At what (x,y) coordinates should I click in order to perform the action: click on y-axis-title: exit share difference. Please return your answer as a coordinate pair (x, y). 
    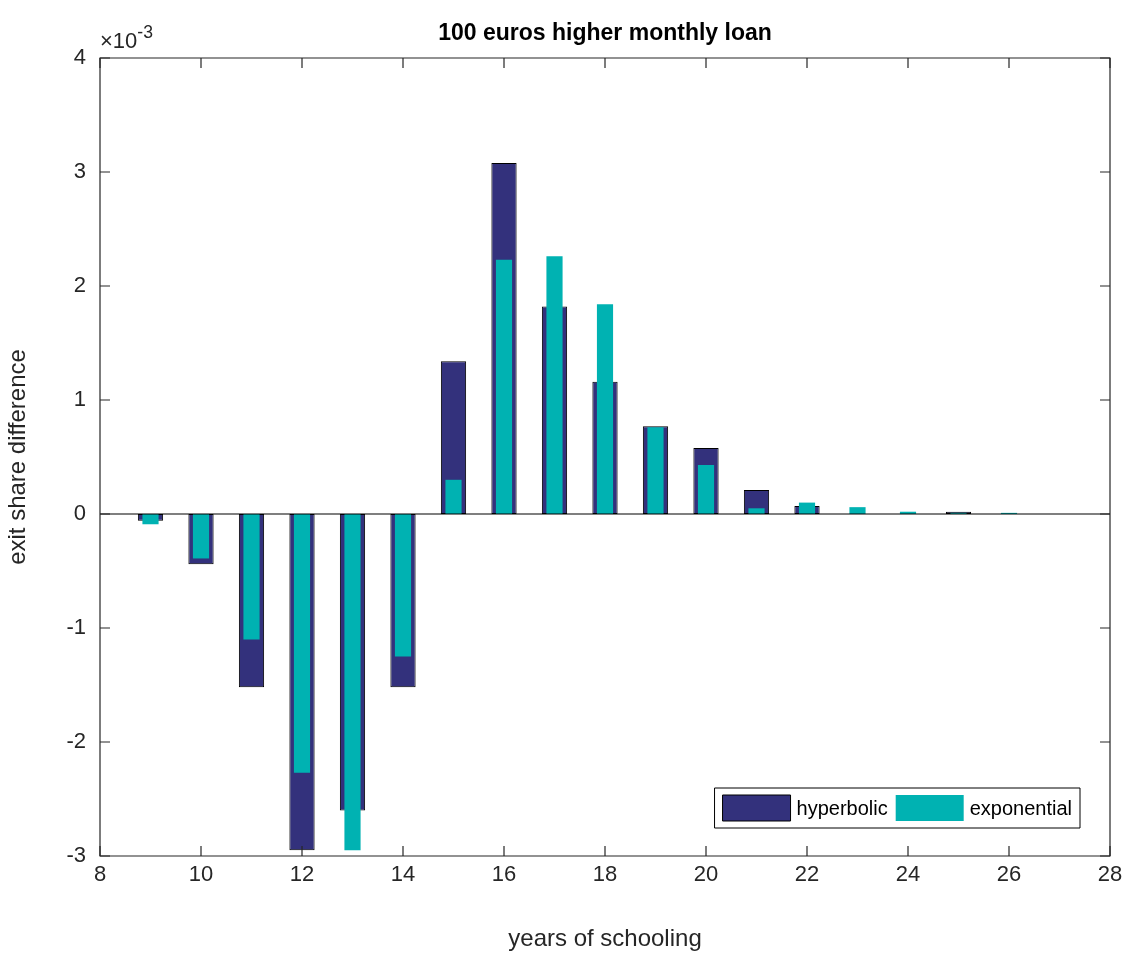
    Looking at the image, I should click on (17, 457).